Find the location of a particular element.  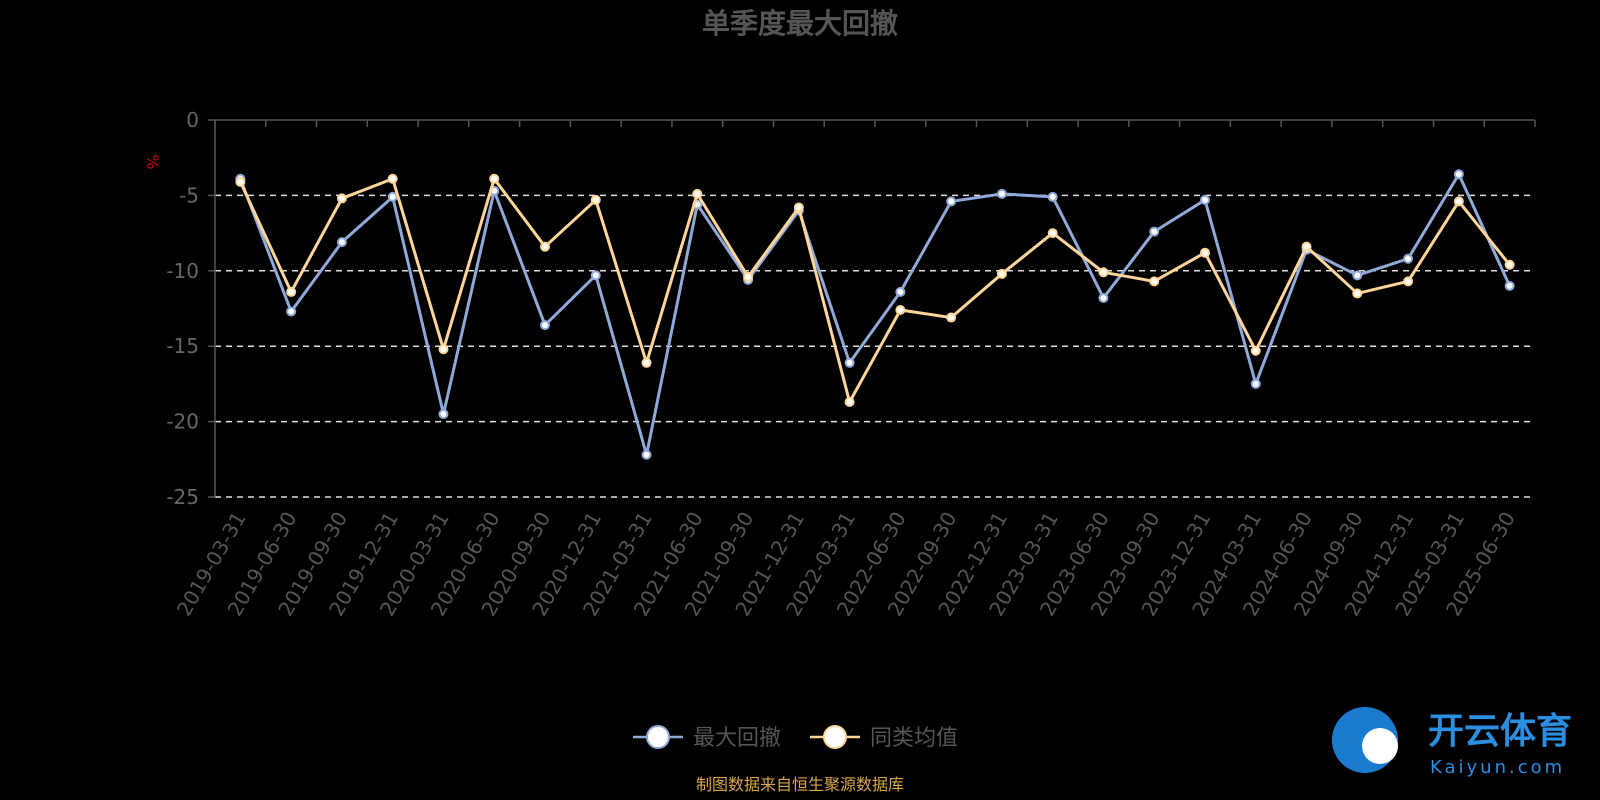

y-tick-label: -10 is located at coordinates (182, 271).